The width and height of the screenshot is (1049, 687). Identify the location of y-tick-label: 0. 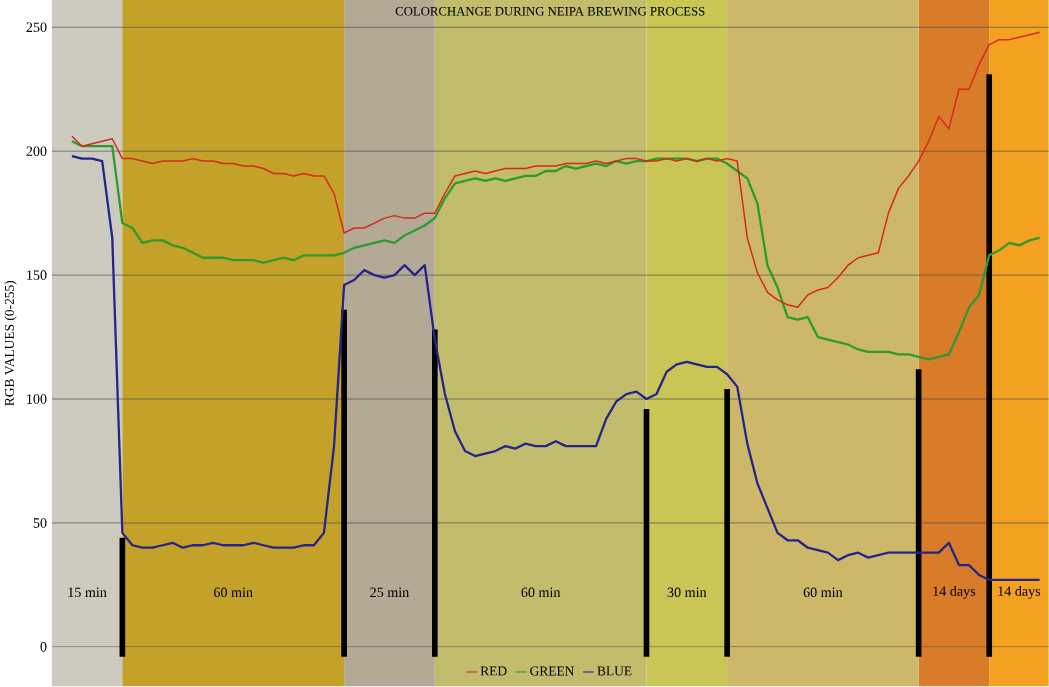
(43, 647).